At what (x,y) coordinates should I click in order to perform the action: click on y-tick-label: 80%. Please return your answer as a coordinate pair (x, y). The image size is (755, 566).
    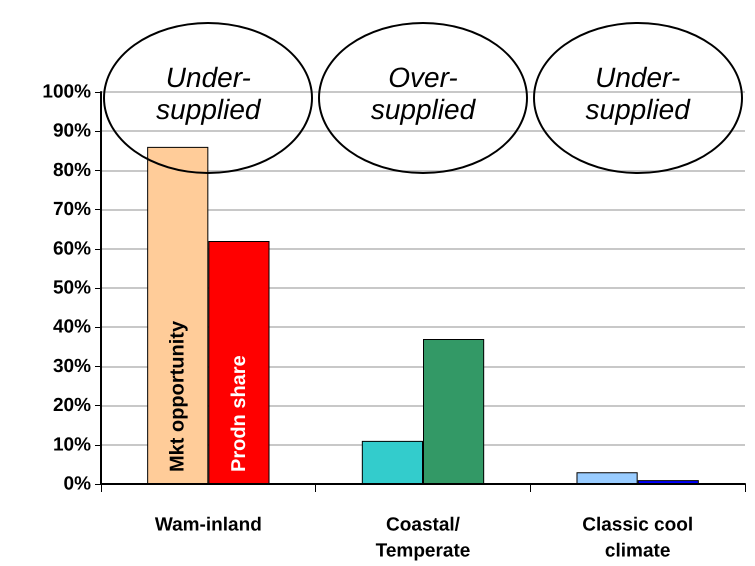
    Looking at the image, I should click on (72, 170).